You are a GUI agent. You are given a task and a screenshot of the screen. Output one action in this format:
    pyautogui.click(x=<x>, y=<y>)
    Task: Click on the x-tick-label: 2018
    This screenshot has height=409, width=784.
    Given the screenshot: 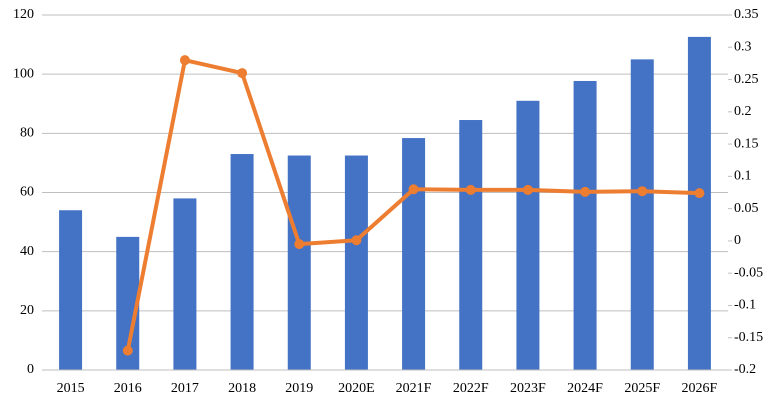 What is the action you would take?
    pyautogui.click(x=242, y=388)
    